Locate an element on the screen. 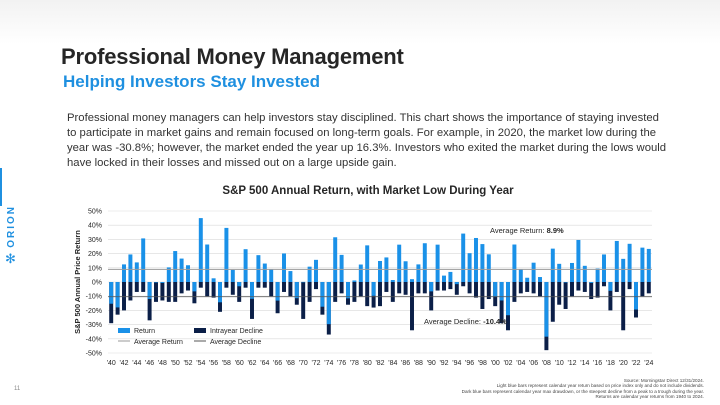 Image resolution: width=720 pixels, height=405 pixels. x-tick-label: '24 is located at coordinates (648, 363).